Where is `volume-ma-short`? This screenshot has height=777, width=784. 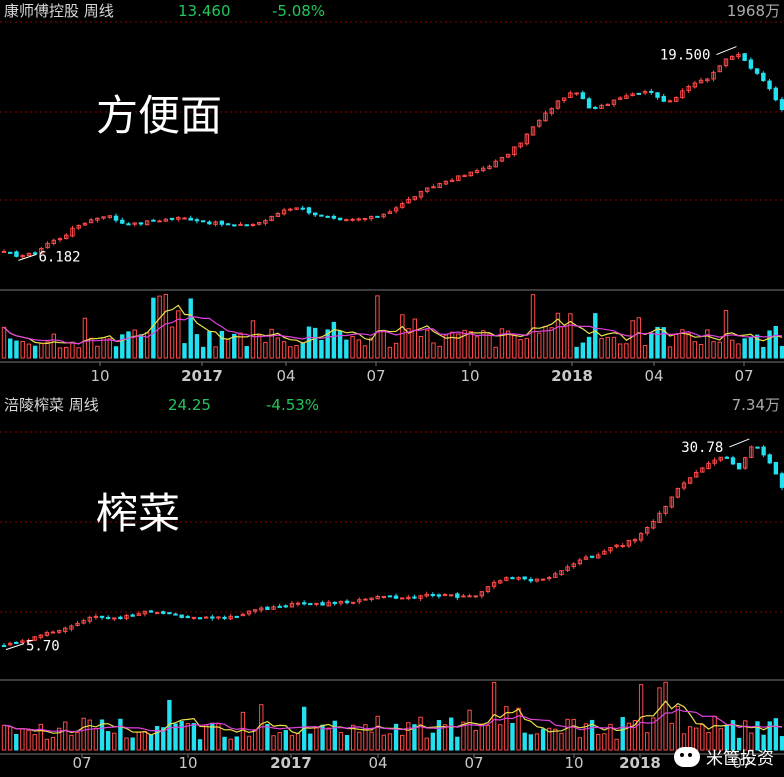
volume-ma-short is located at coordinates (393, 718).